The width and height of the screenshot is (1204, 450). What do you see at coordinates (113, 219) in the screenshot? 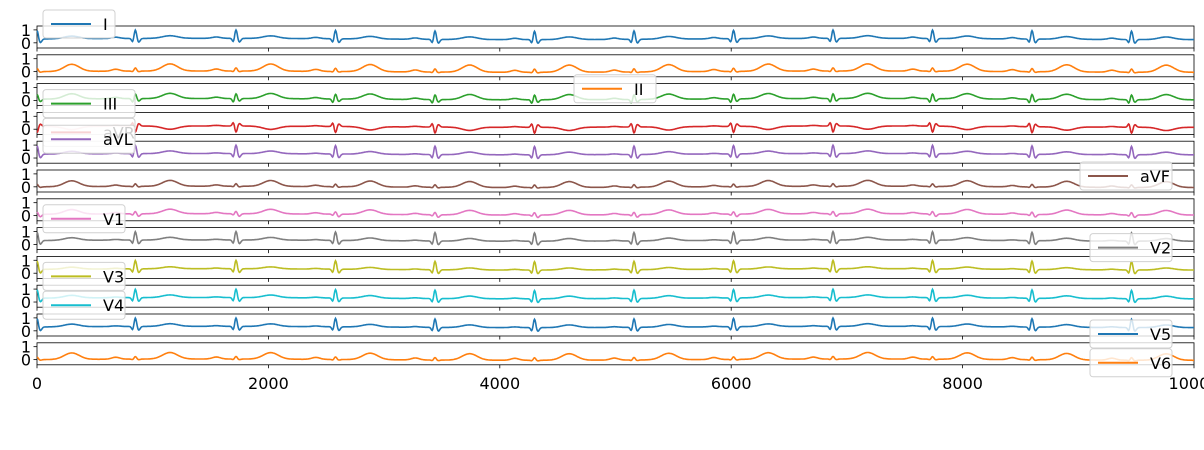
I see `legend-label: V1` at bounding box center [113, 219].